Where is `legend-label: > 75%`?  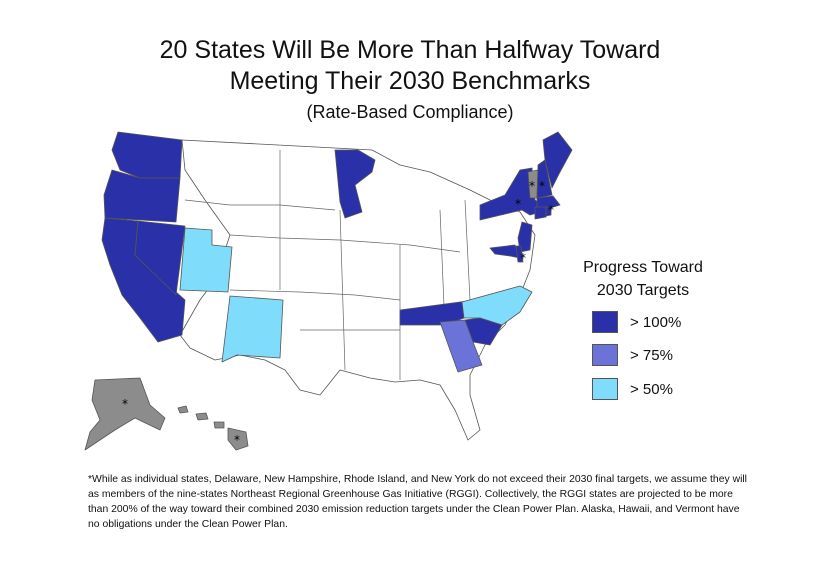 legend-label: > 75% is located at coordinates (651, 355).